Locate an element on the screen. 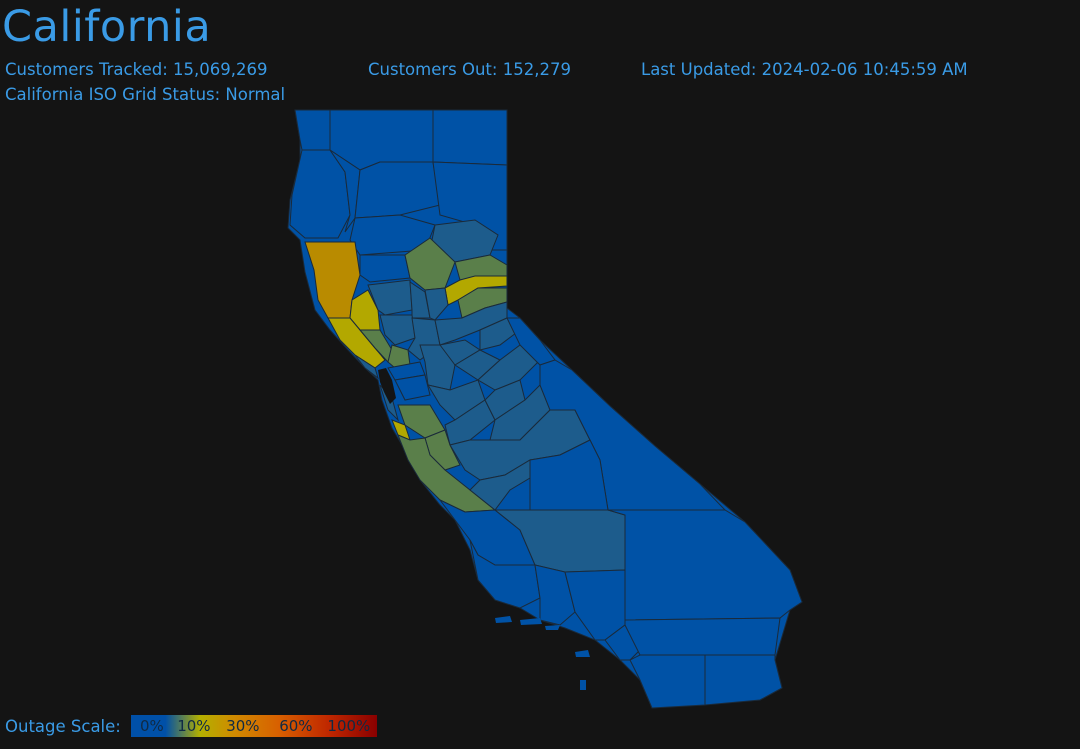 This screenshot has width=1080, height=749. scale-stop-10: 10% is located at coordinates (194, 726).